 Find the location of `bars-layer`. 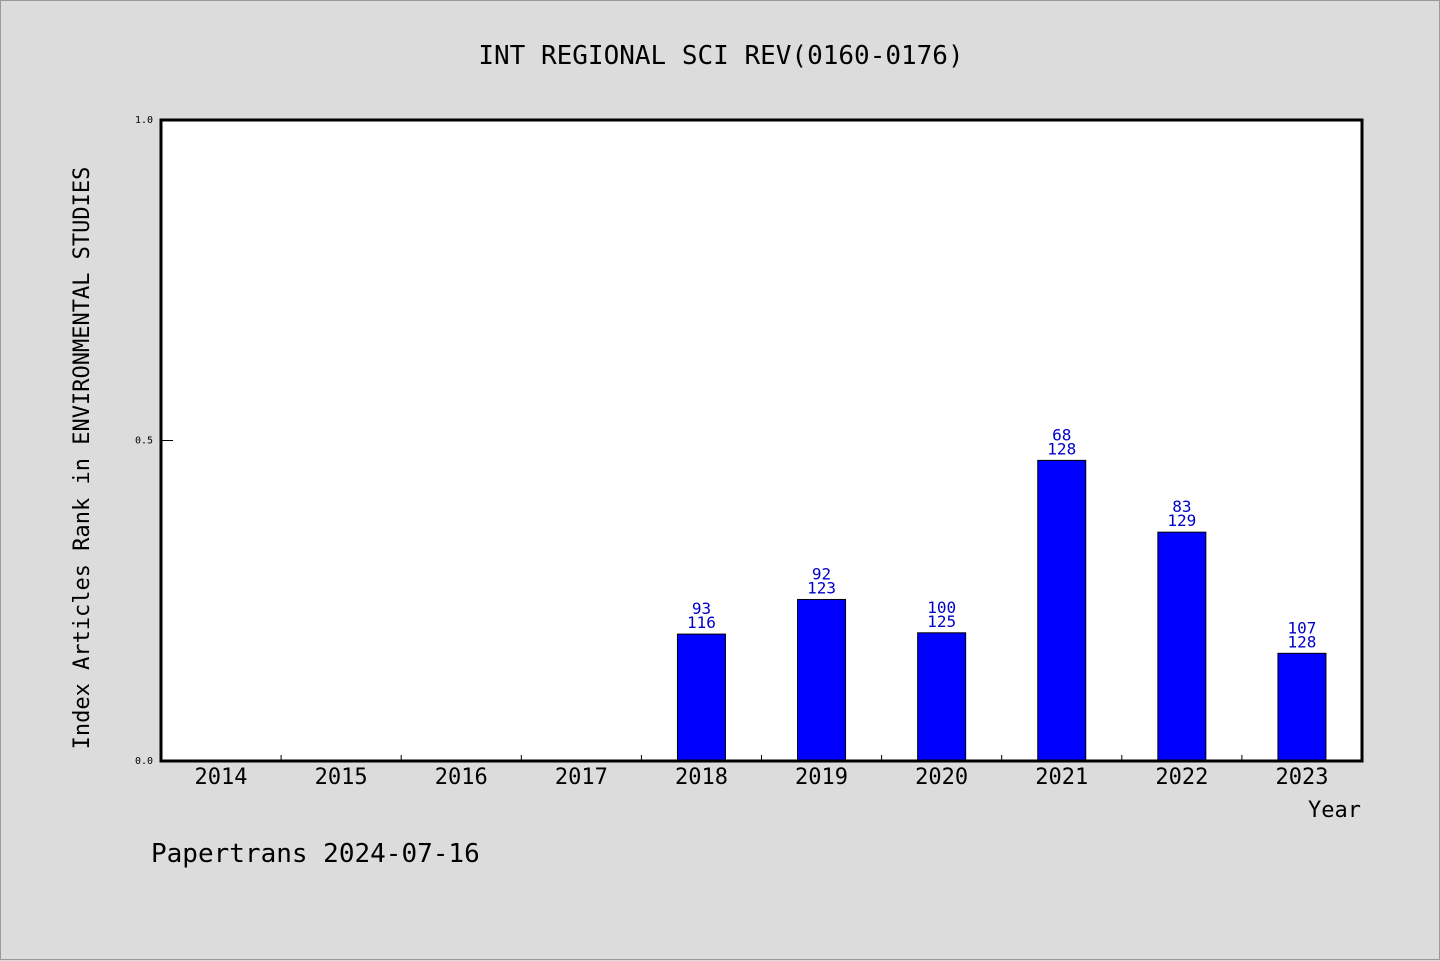

bars-layer is located at coordinates (1001, 610).